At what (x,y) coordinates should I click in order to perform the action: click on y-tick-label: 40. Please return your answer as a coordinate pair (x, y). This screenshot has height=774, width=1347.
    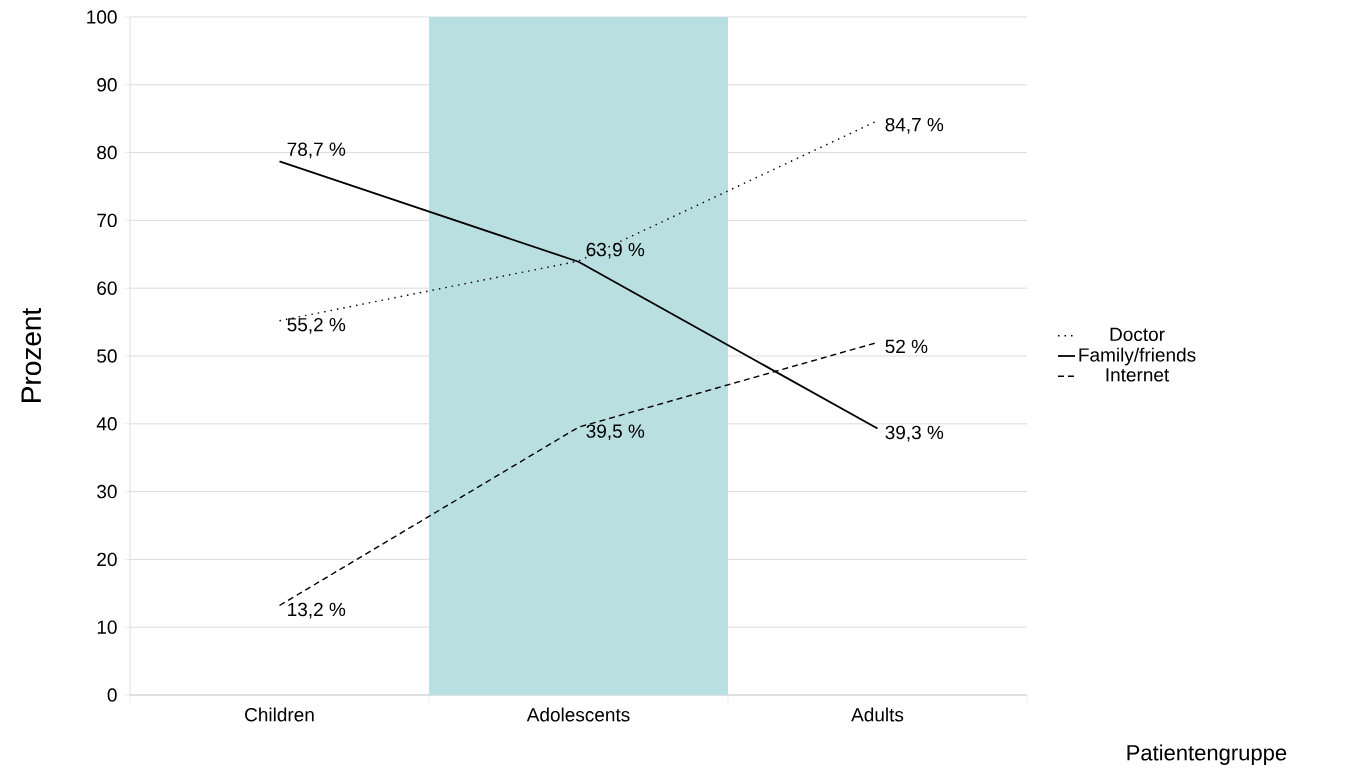
    Looking at the image, I should click on (106, 424).